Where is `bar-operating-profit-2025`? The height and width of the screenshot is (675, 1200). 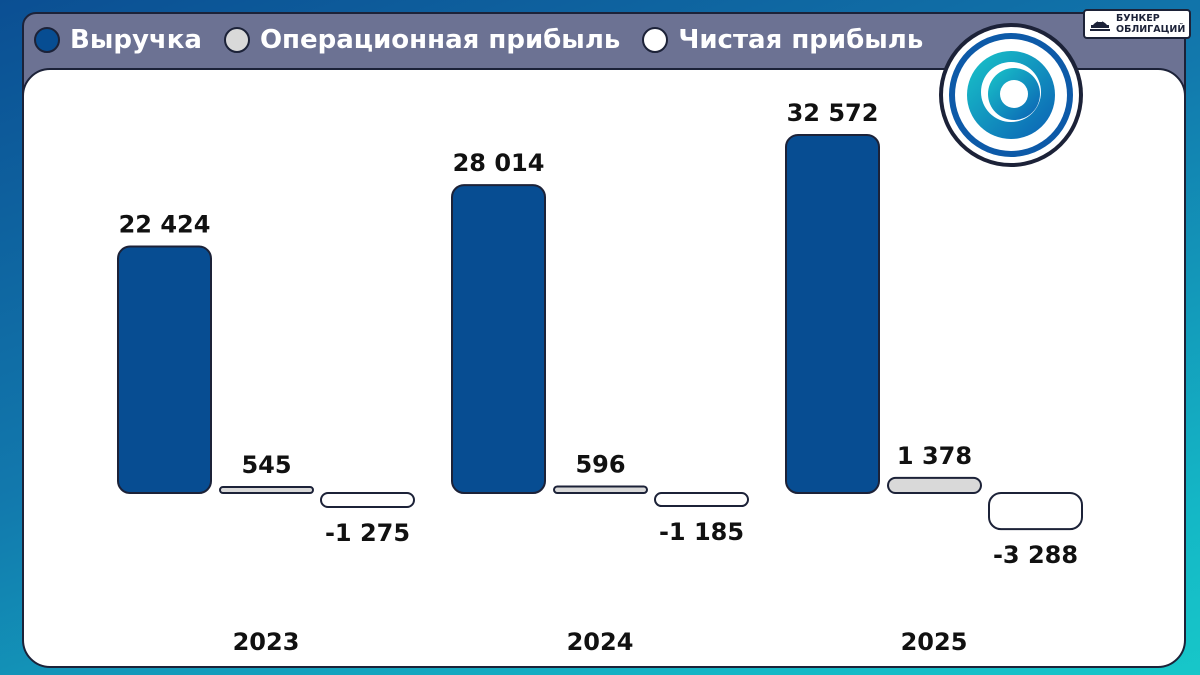 bar-operating-profit-2025 is located at coordinates (934, 485).